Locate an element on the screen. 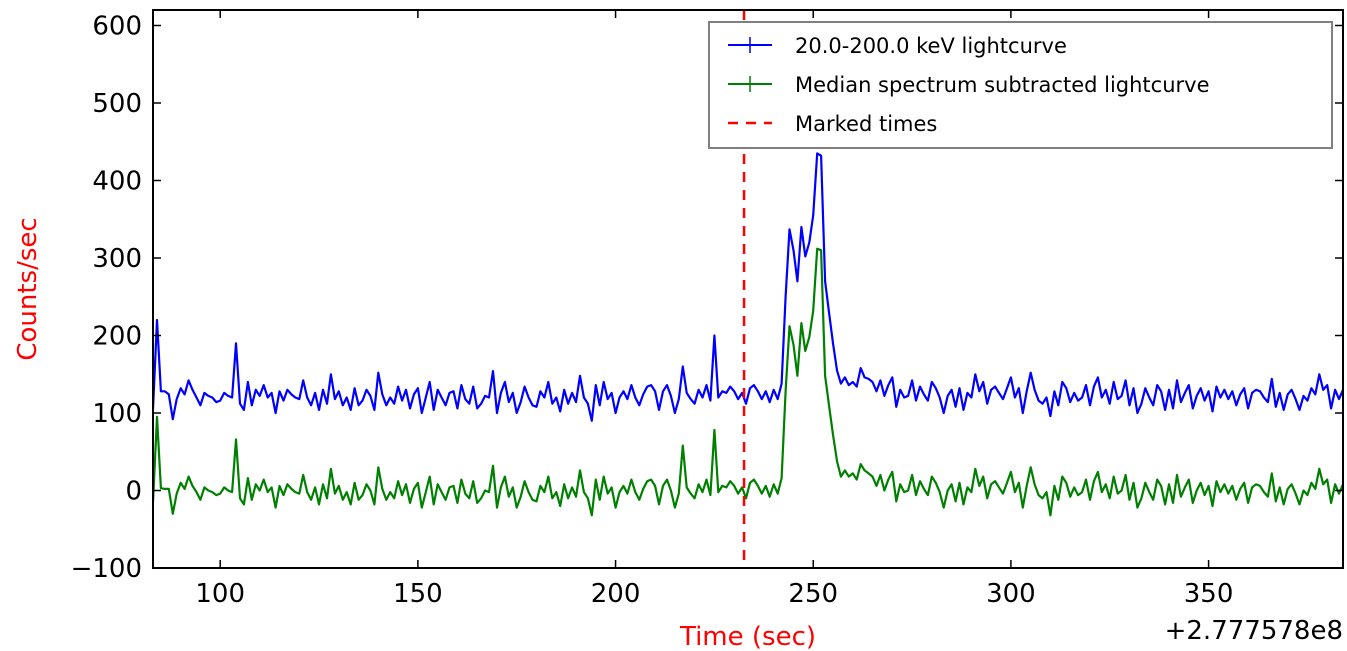 This screenshot has height=651, width=1347. x-axis-label: Time (sec) is located at coordinates (747, 636).